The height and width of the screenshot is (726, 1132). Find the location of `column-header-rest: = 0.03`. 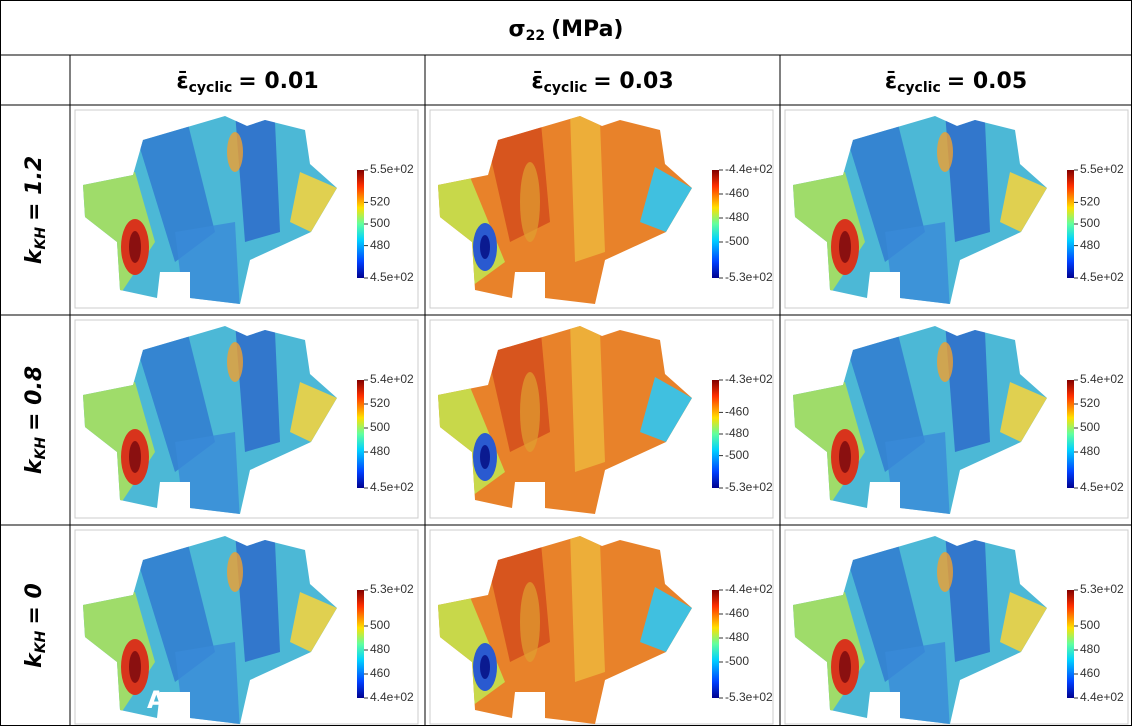

column-header-rest: = 0.03 is located at coordinates (633, 81).